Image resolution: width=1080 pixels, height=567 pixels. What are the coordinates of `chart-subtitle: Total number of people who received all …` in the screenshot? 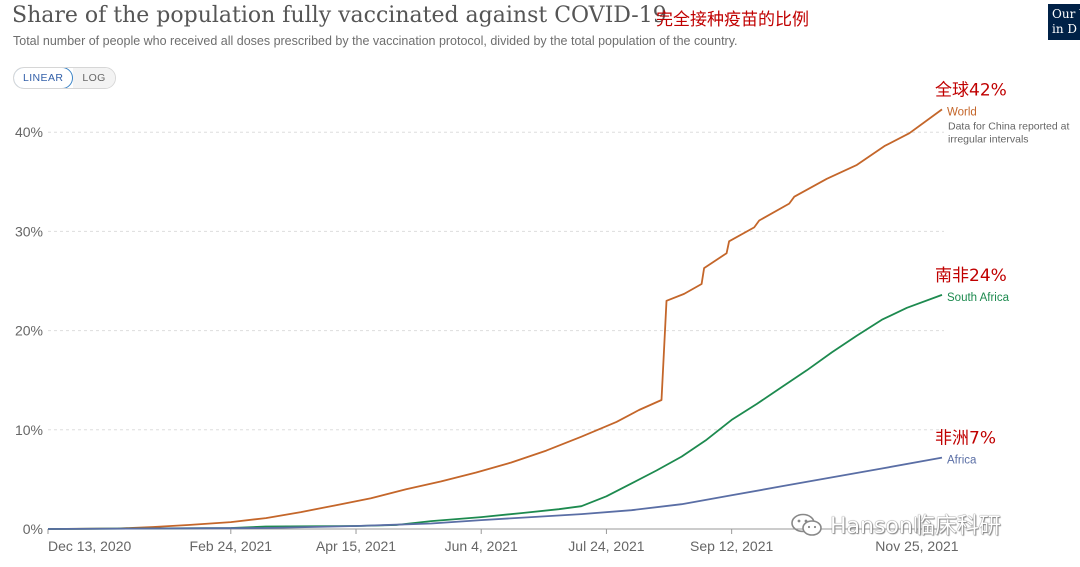 It's located at (375, 41).